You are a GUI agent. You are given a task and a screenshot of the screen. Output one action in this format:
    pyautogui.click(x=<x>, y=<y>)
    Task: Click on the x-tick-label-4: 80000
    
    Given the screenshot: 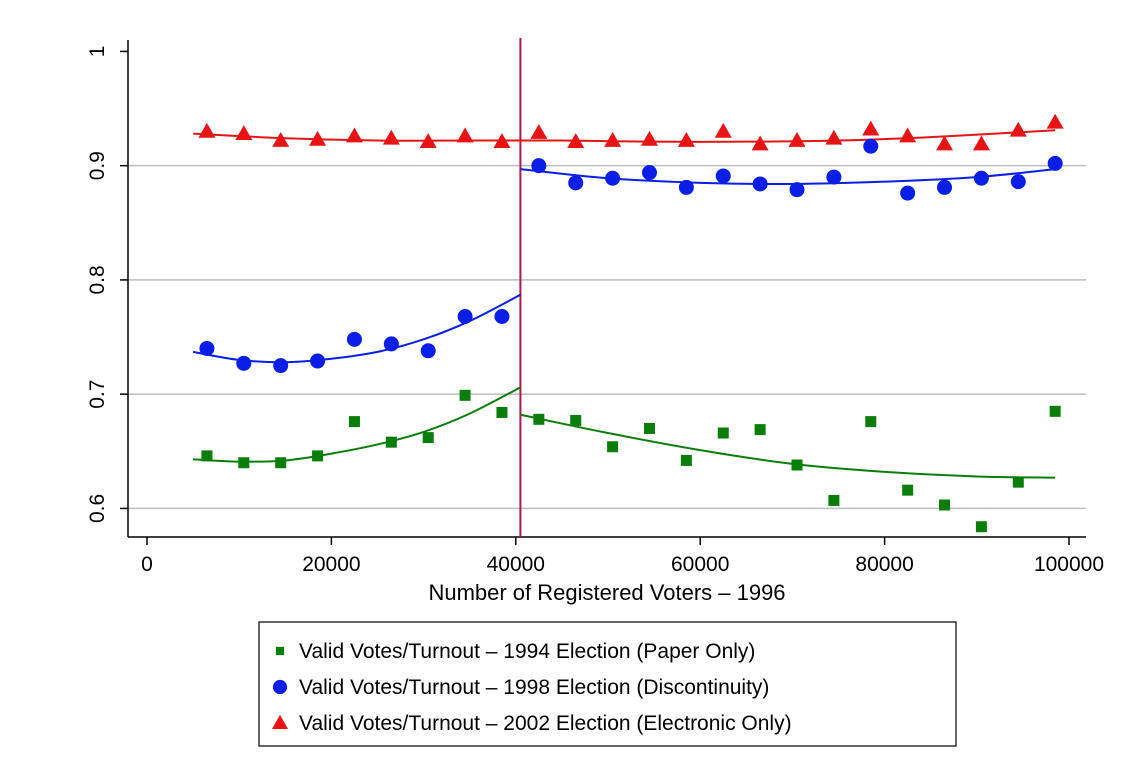 What is the action you would take?
    pyautogui.click(x=884, y=564)
    